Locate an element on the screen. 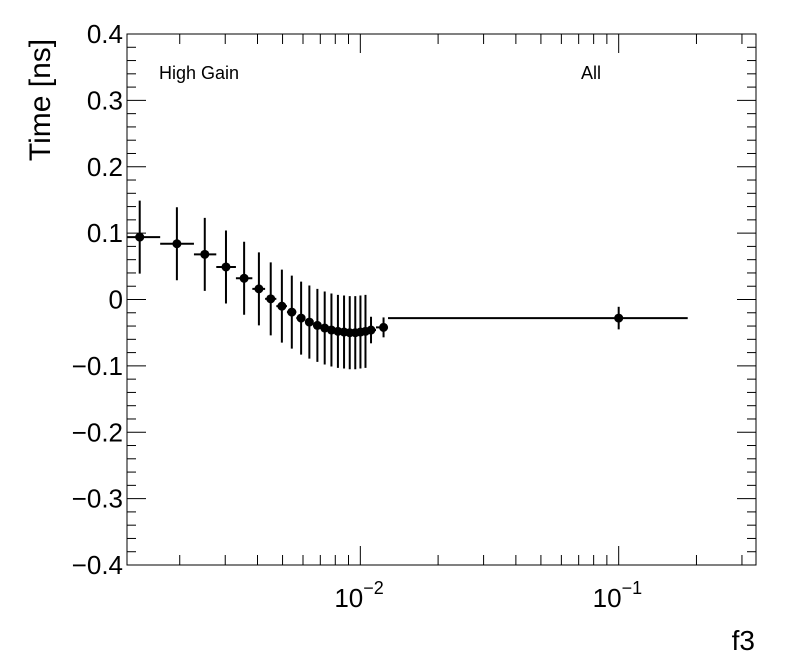 Image resolution: width=796 pixels, height=672 pixels. x-tick-label: 10⁻² is located at coordinates (358, 595).